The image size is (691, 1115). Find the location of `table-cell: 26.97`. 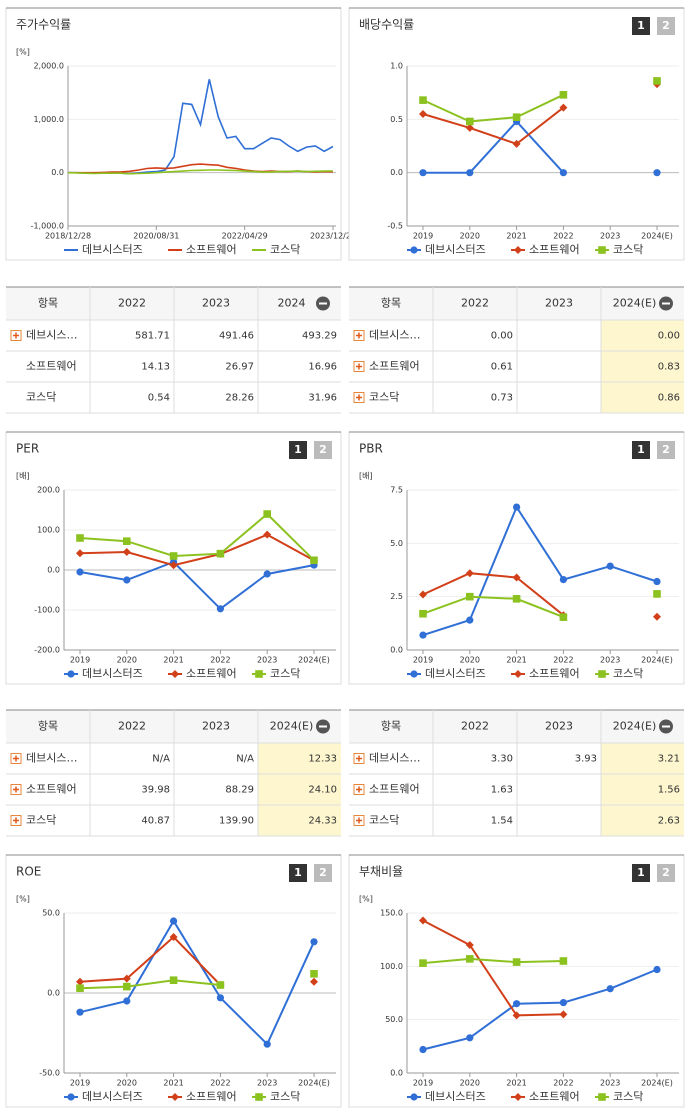

table-cell: 26.97 is located at coordinates (239, 367).